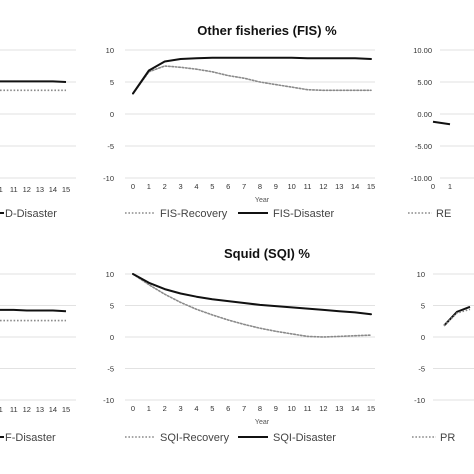 This screenshot has width=474, height=474. Describe the element at coordinates (422, 50) in the screenshot. I see `y-tick-label: 10.00` at that location.